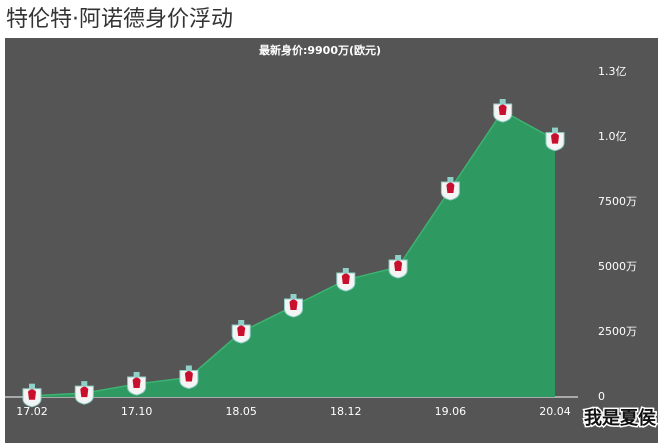  What do you see at coordinates (617, 331) in the screenshot?
I see `y-tick-label: 2500万` at bounding box center [617, 331].